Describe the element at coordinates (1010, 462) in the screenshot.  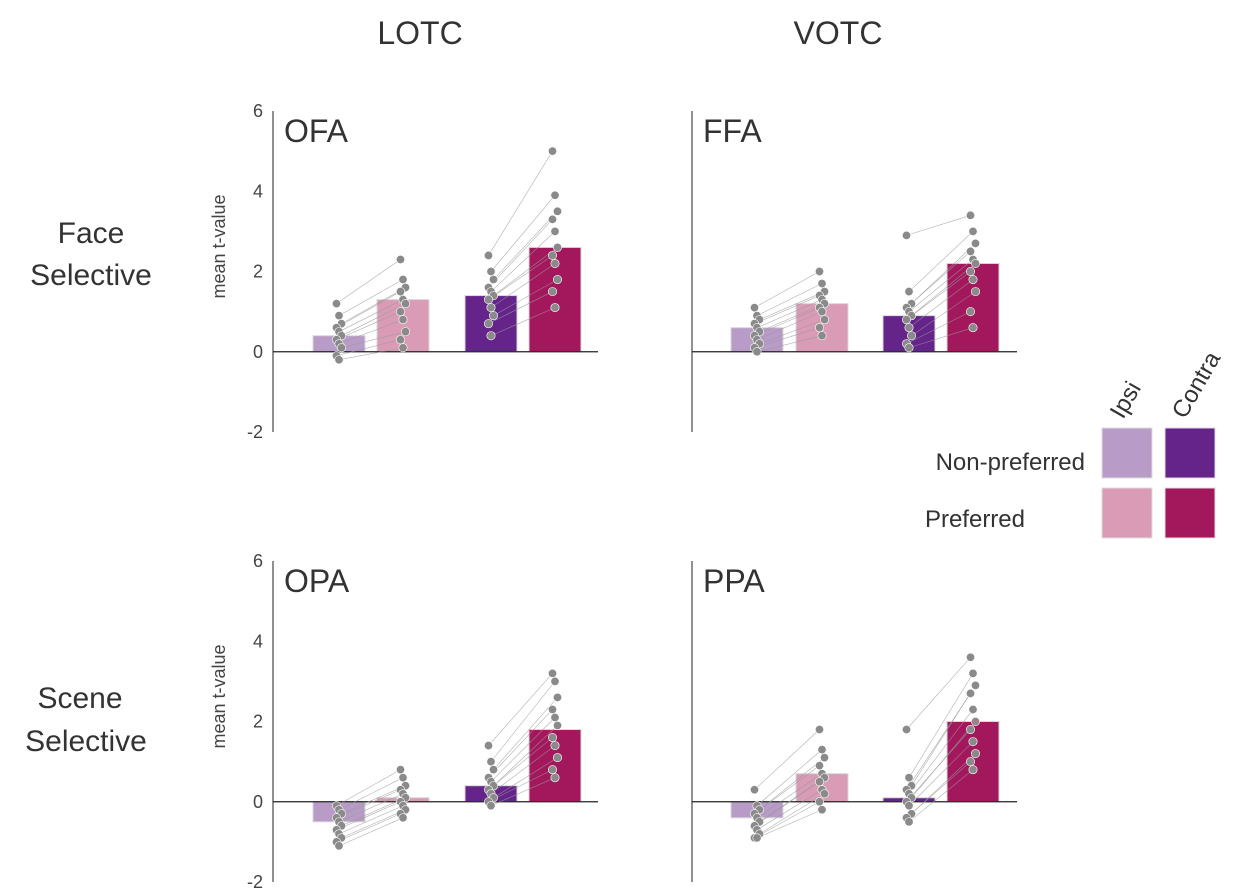
I see `legend-row-nonpreferred: Non-preferred` at that location.